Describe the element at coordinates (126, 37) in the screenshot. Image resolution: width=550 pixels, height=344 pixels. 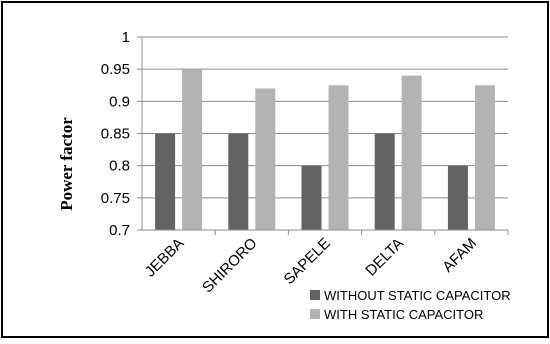
I see `y-tick-label: 1` at that location.